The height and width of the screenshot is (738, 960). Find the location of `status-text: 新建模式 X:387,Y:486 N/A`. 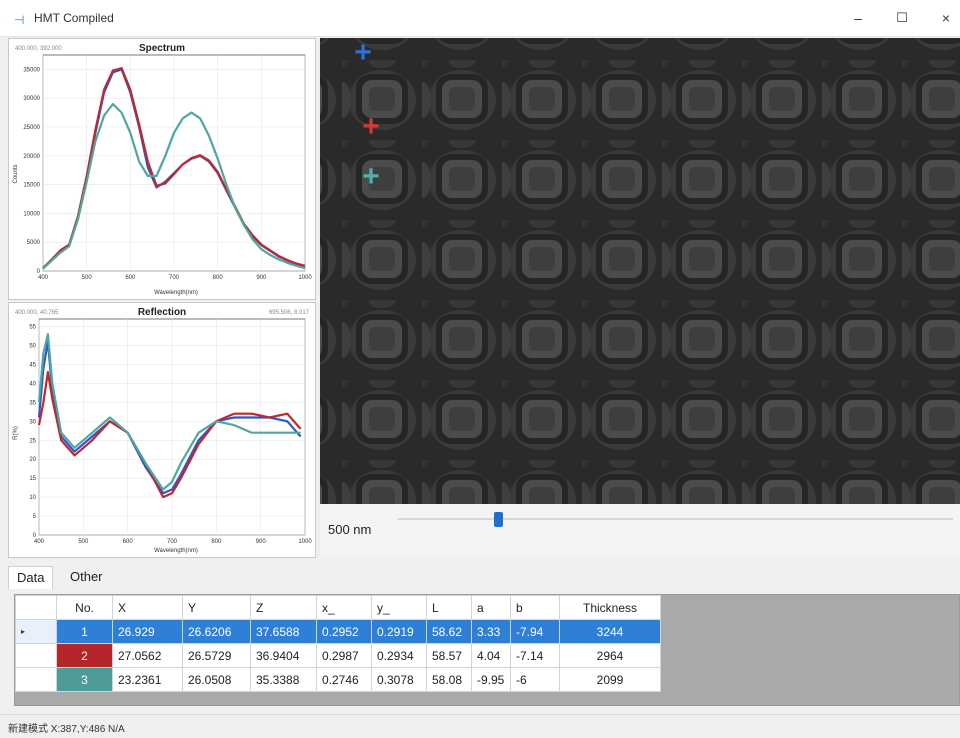

status-text: 新建模式 X:387,Y:486 N/A is located at coordinates (66, 729).